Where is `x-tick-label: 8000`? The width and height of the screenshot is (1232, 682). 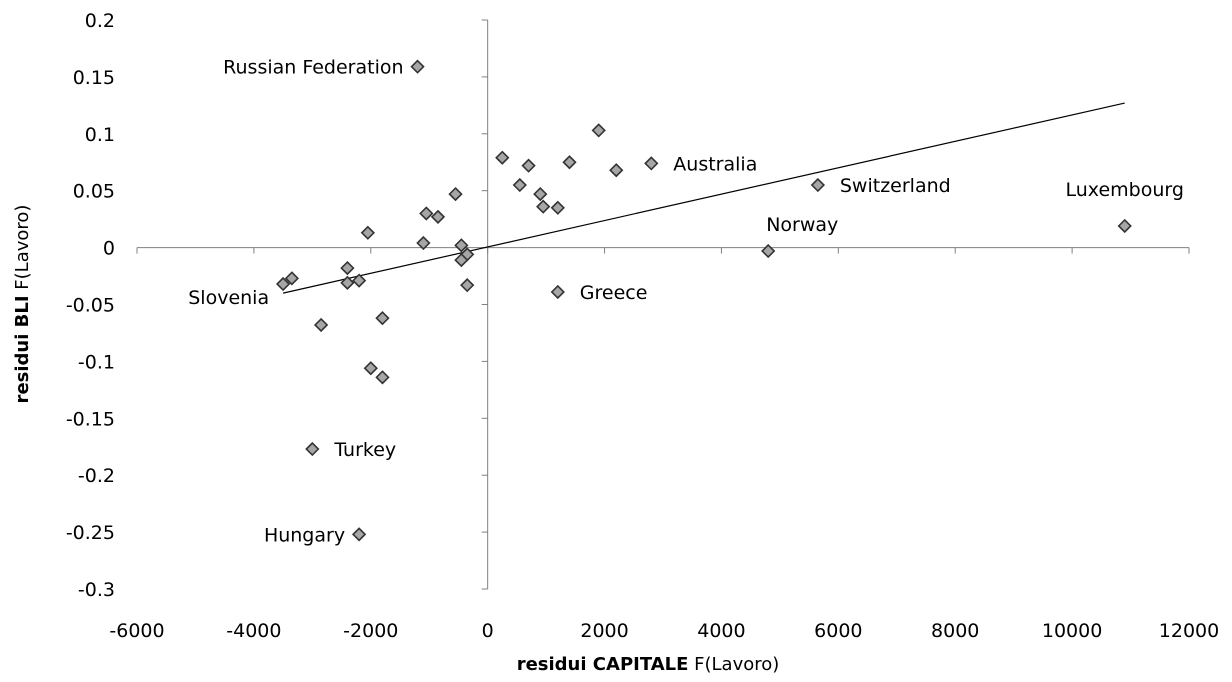 x-tick-label: 8000 is located at coordinates (955, 631).